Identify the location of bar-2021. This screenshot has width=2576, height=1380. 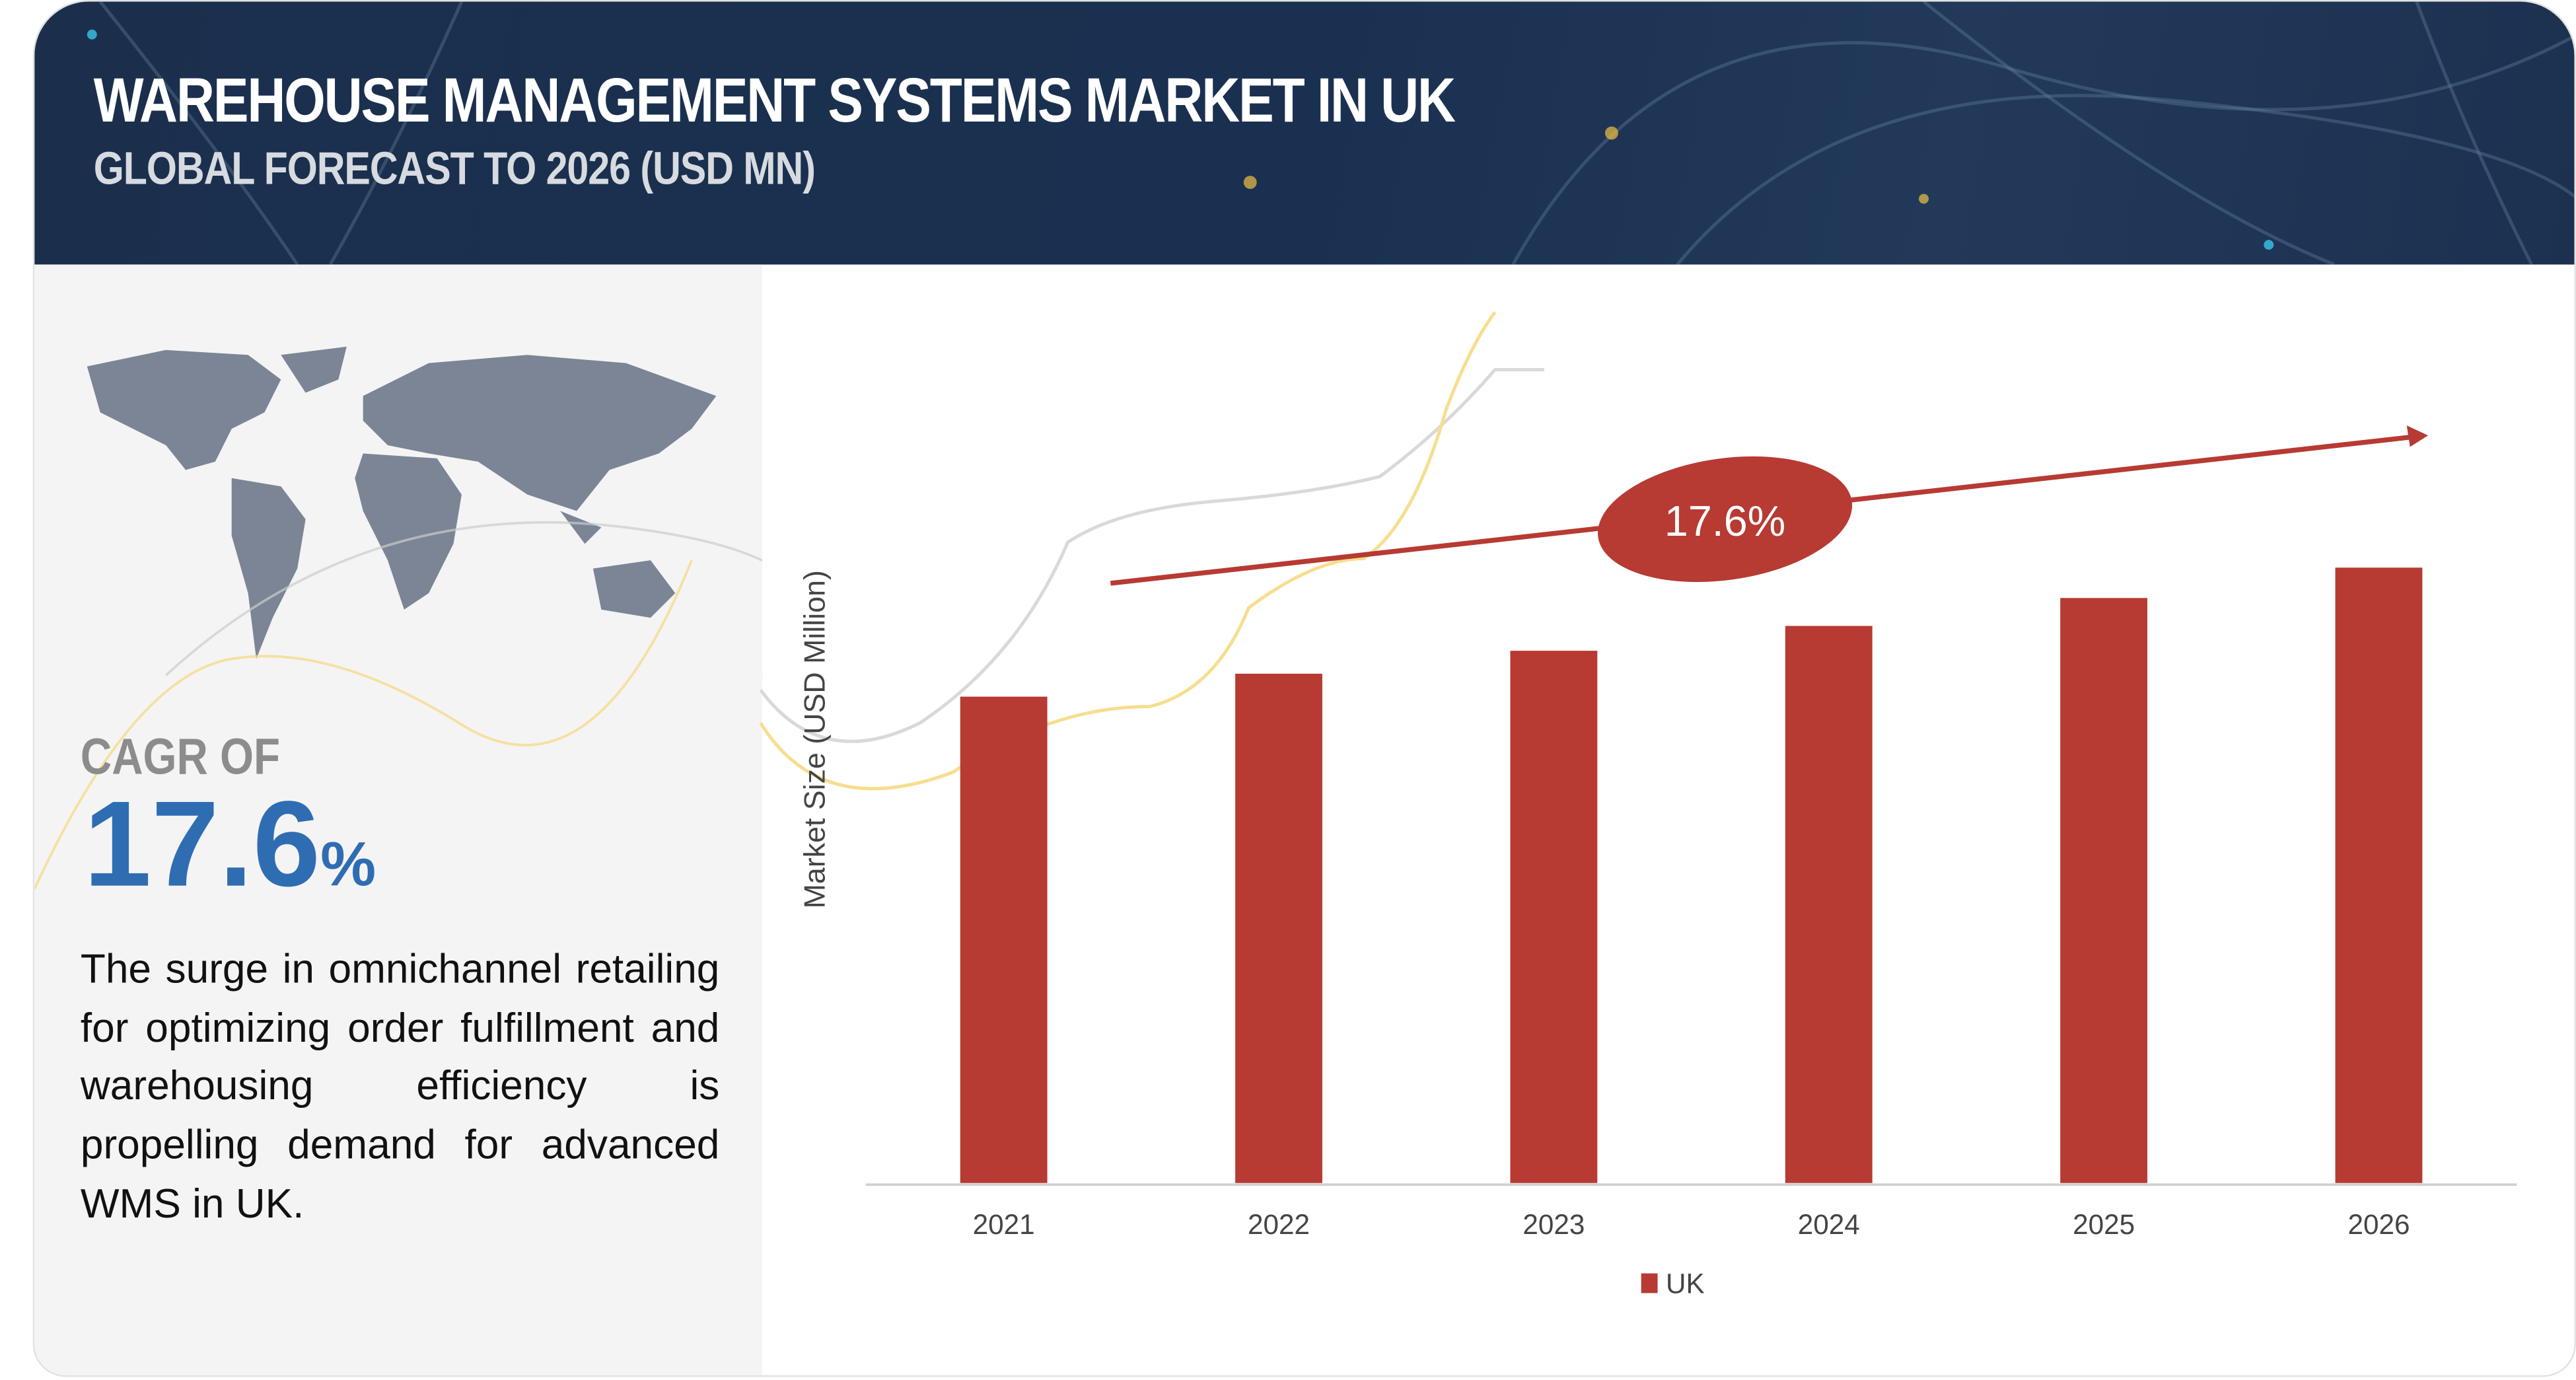
(1004, 940).